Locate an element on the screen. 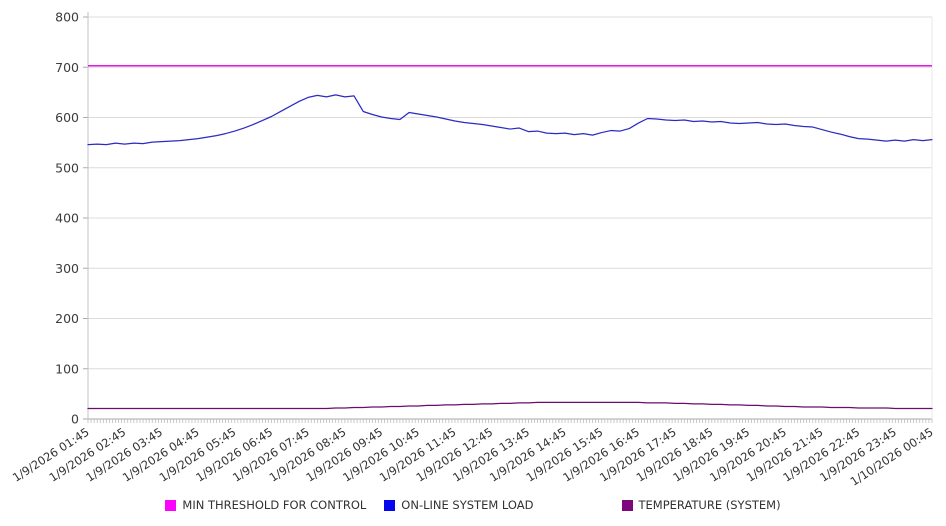 Image resolution: width=946 pixels, height=526 pixels. legend-item-system-load: ON-LINE SYSTEM LOAD is located at coordinates (459, 505).